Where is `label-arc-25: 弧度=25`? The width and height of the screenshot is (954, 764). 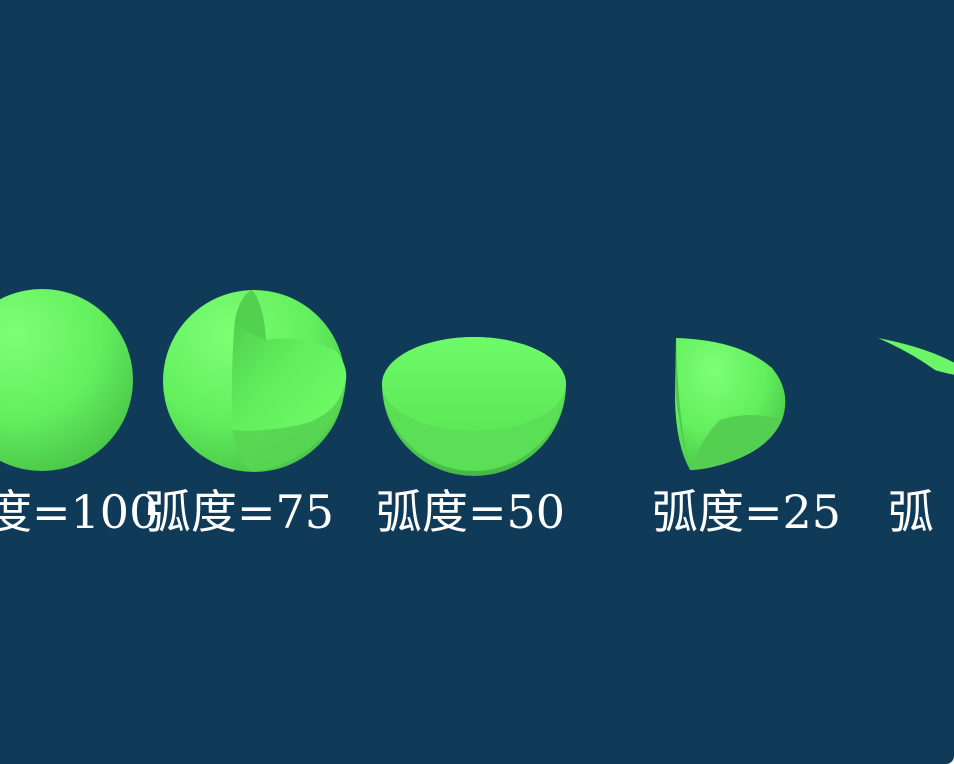
label-arc-25: 弧度=25 is located at coordinates (747, 512).